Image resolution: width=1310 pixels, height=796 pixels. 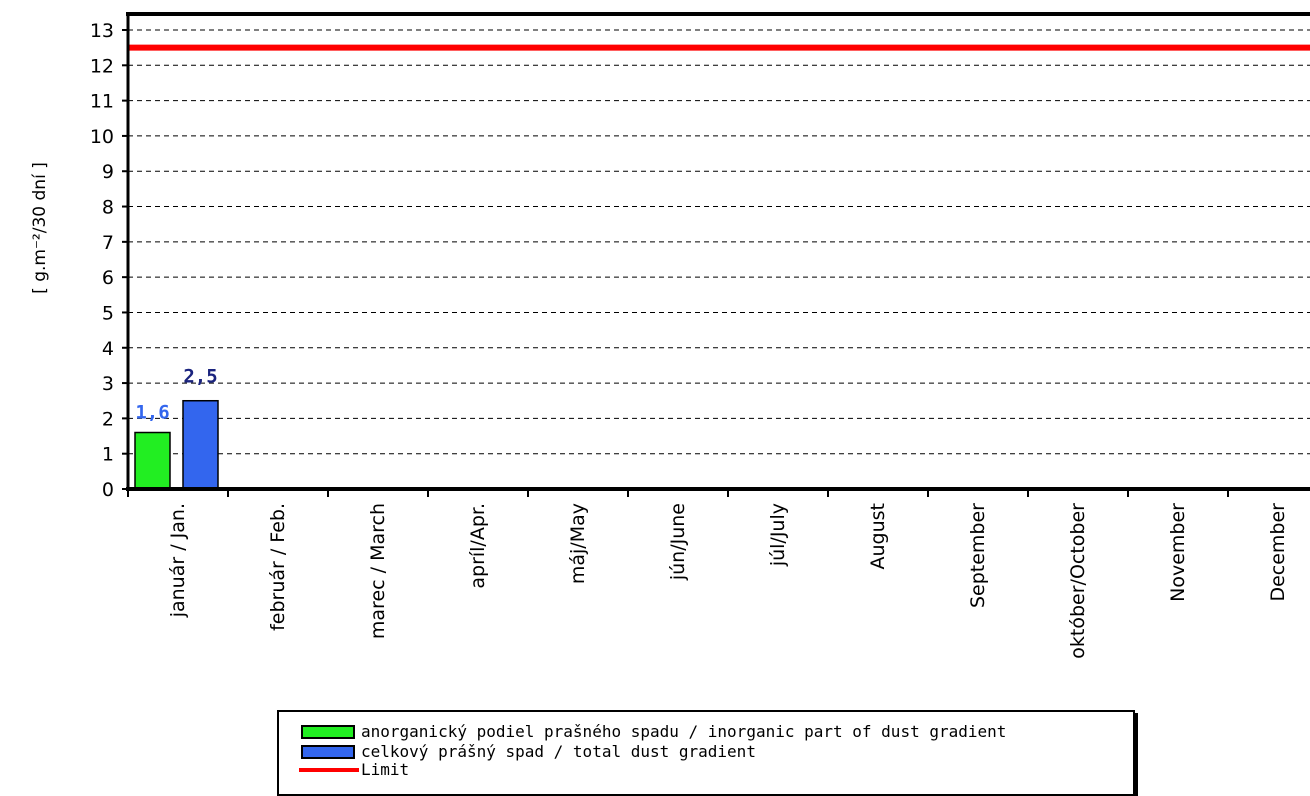 I want to click on y-tick-label: 7, so click(x=108, y=243).